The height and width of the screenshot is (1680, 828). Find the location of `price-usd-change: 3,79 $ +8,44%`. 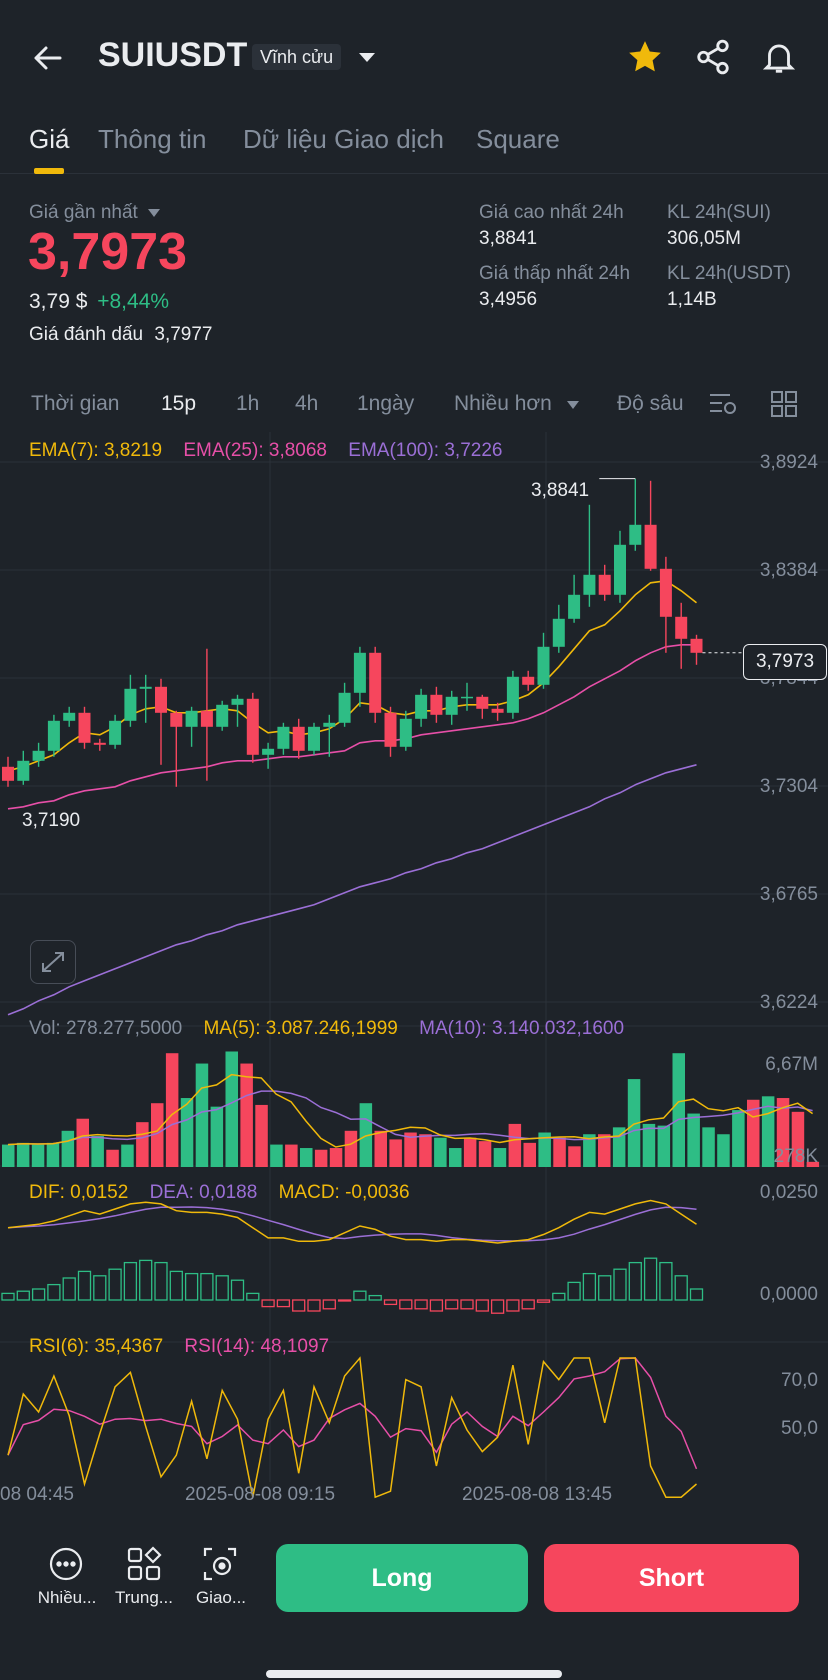

price-usd-change: 3,79 $ +8,44% is located at coordinates (99, 302).